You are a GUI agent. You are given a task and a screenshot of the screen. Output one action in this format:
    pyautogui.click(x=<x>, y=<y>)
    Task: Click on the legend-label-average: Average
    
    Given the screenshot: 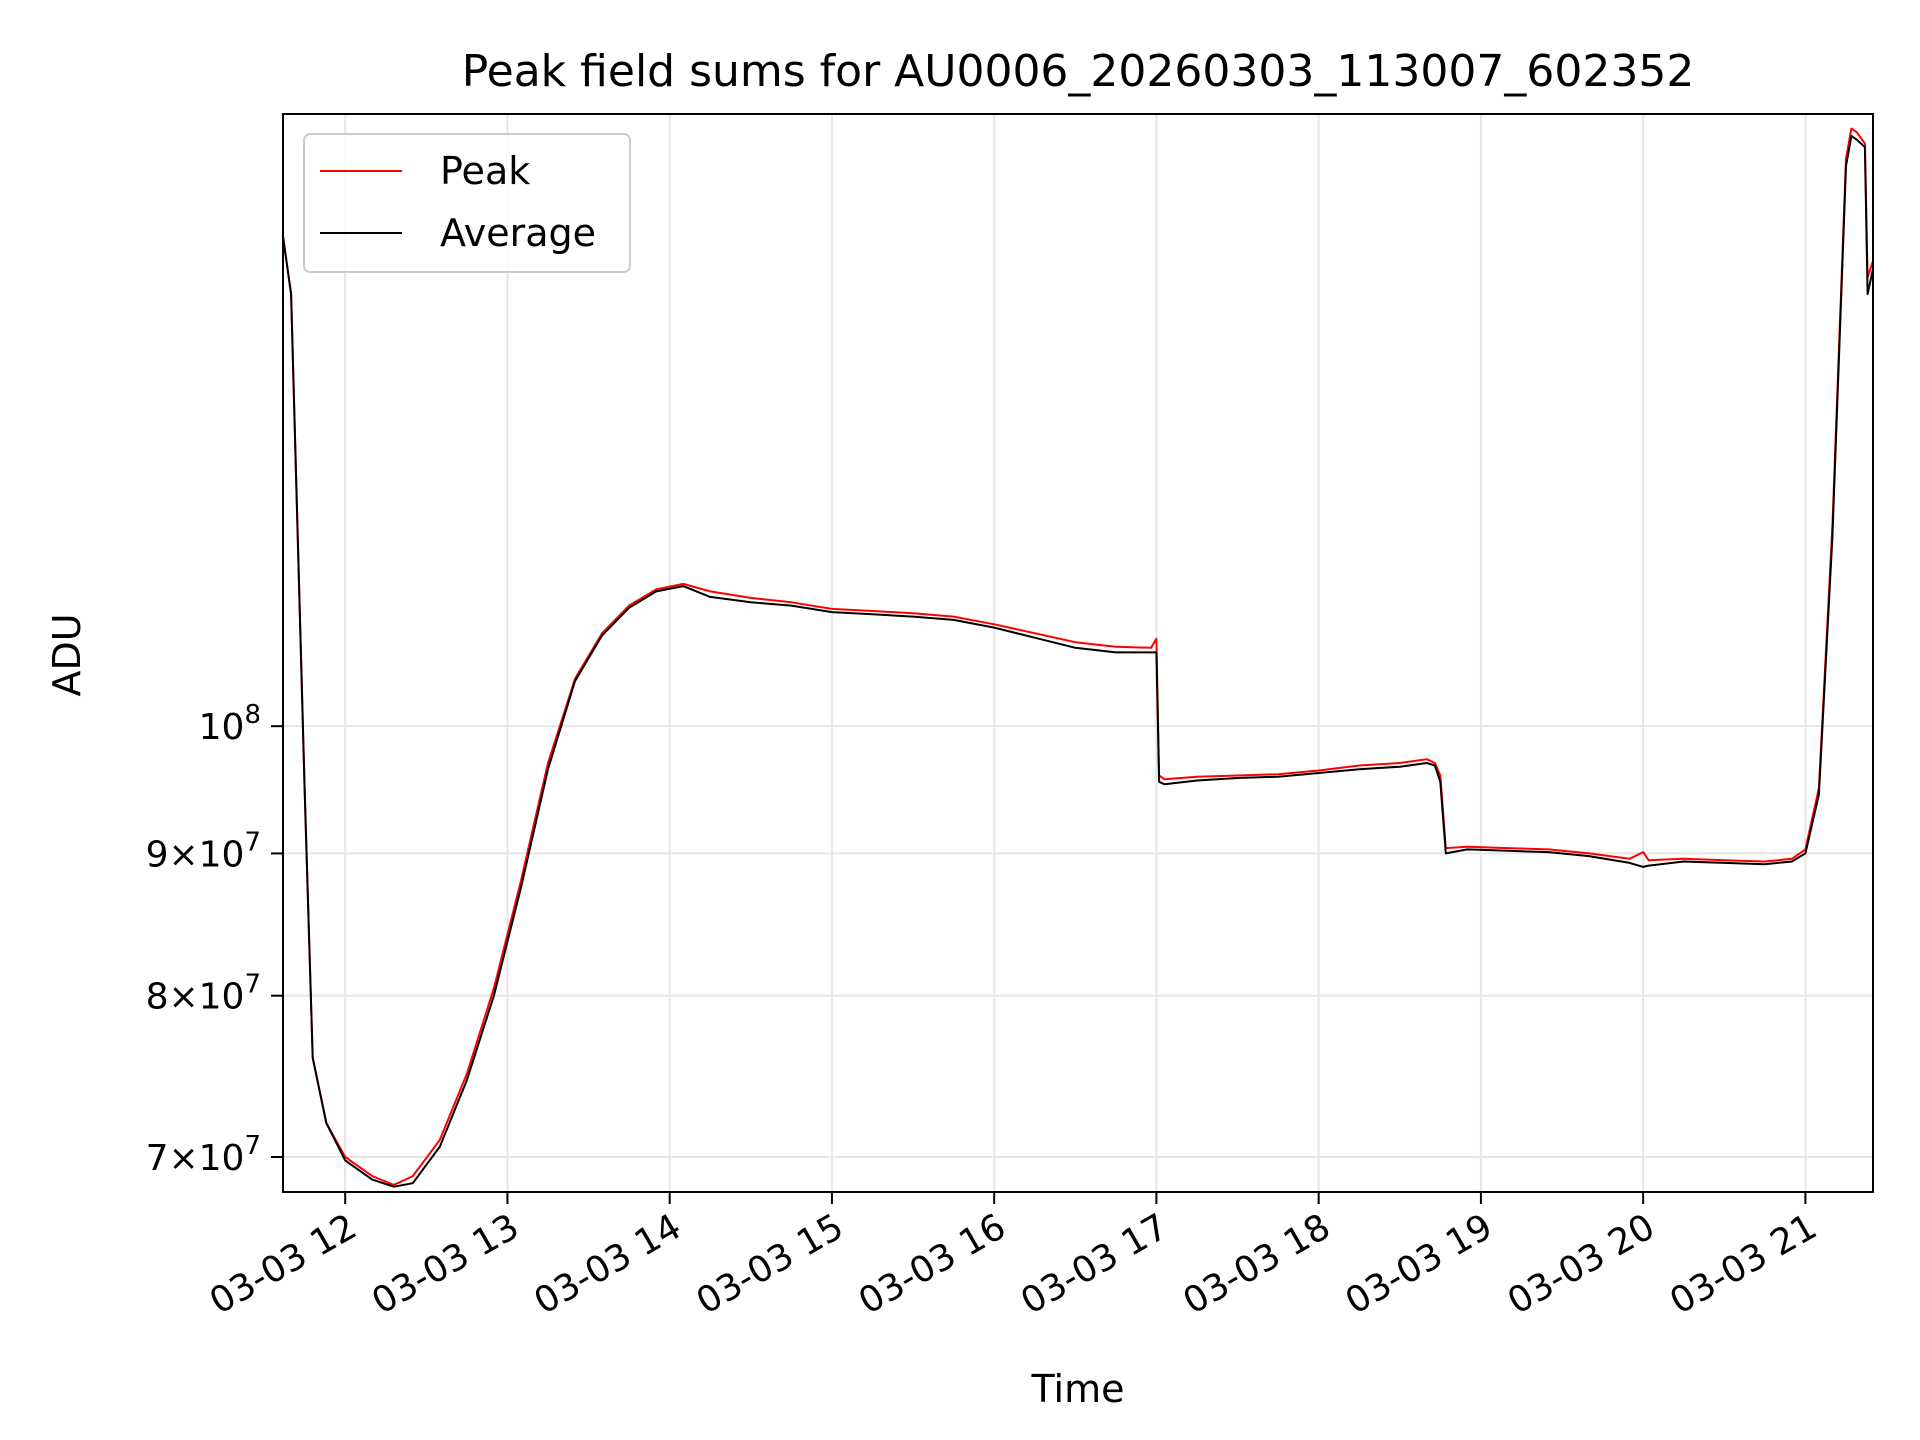 What is the action you would take?
    pyautogui.click(x=518, y=233)
    